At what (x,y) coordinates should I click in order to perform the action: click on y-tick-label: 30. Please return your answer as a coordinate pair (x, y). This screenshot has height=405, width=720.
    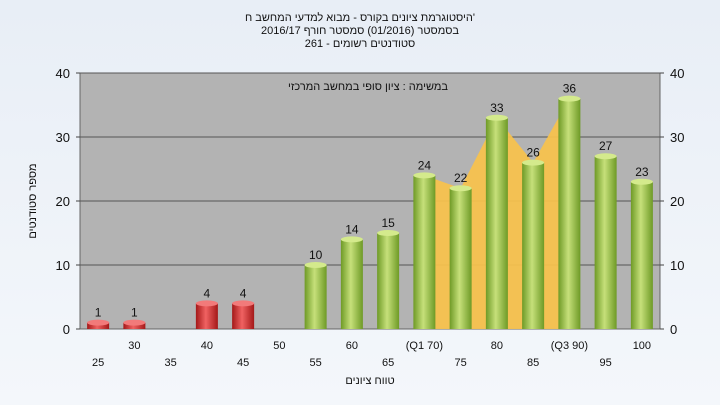
    Looking at the image, I should click on (63, 137).